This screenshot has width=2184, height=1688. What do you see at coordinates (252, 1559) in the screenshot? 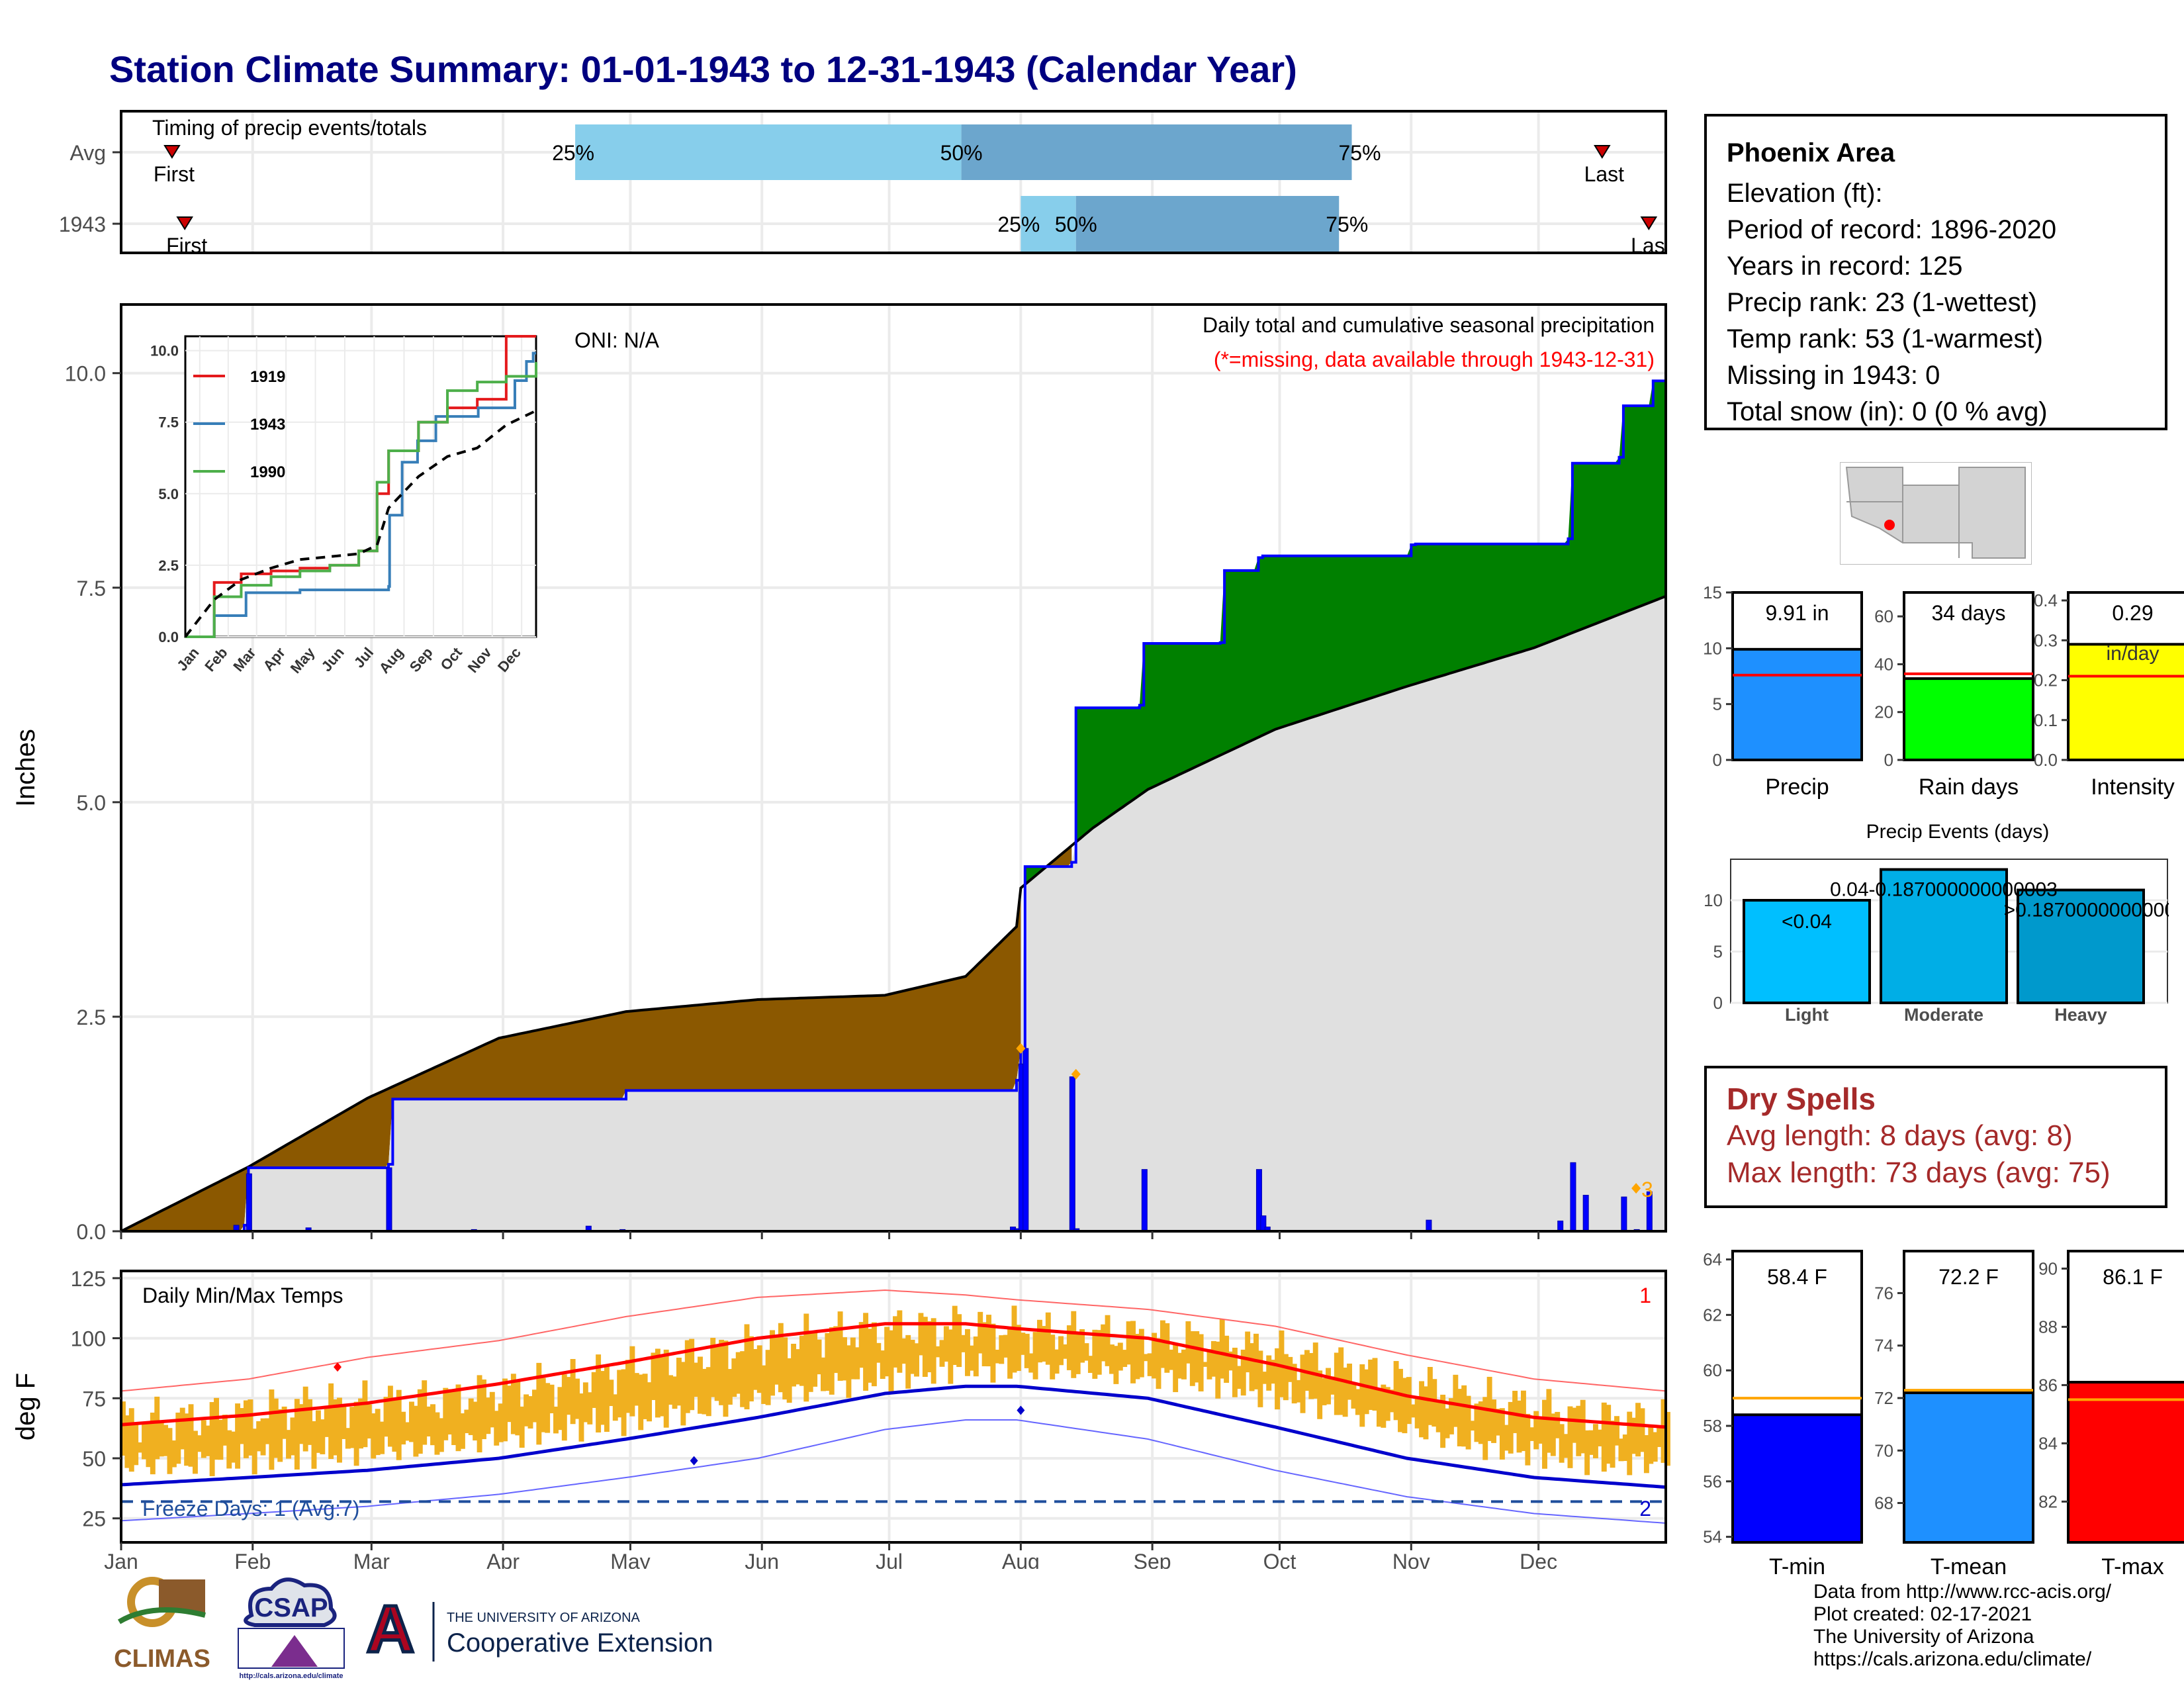
I see `month-axis-label: Feb` at bounding box center [252, 1559].